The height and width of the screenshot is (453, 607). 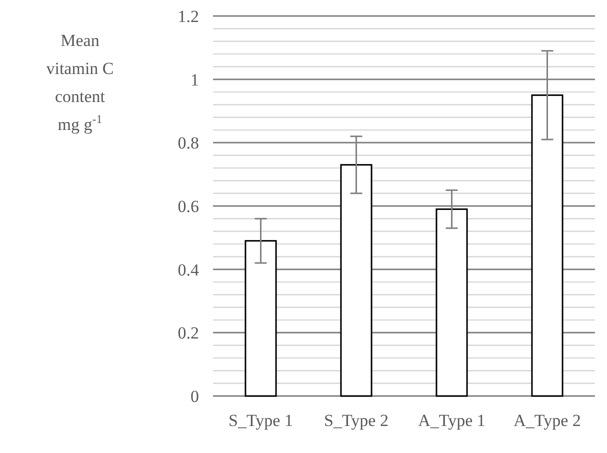 What do you see at coordinates (260, 420) in the screenshot?
I see `x-tick-label: S_Type 1` at bounding box center [260, 420].